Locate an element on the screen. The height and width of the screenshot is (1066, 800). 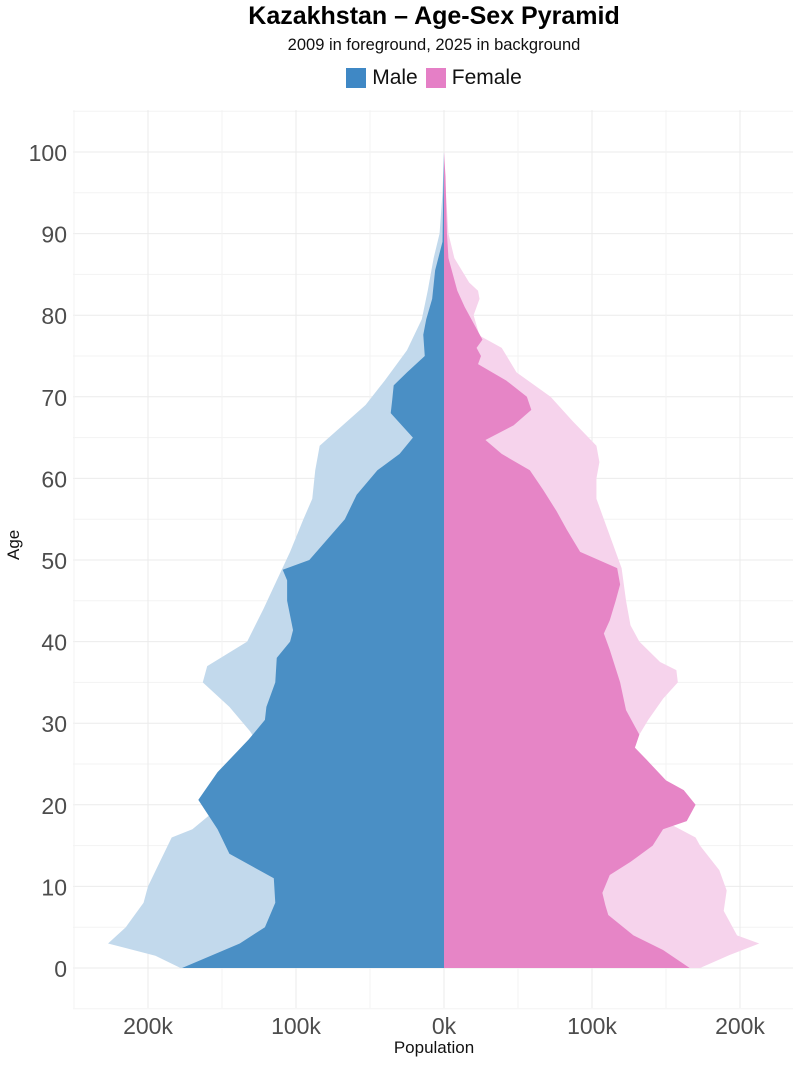
chart-subtitle: 2009 in foreground, 2025 in background is located at coordinates (434, 45).